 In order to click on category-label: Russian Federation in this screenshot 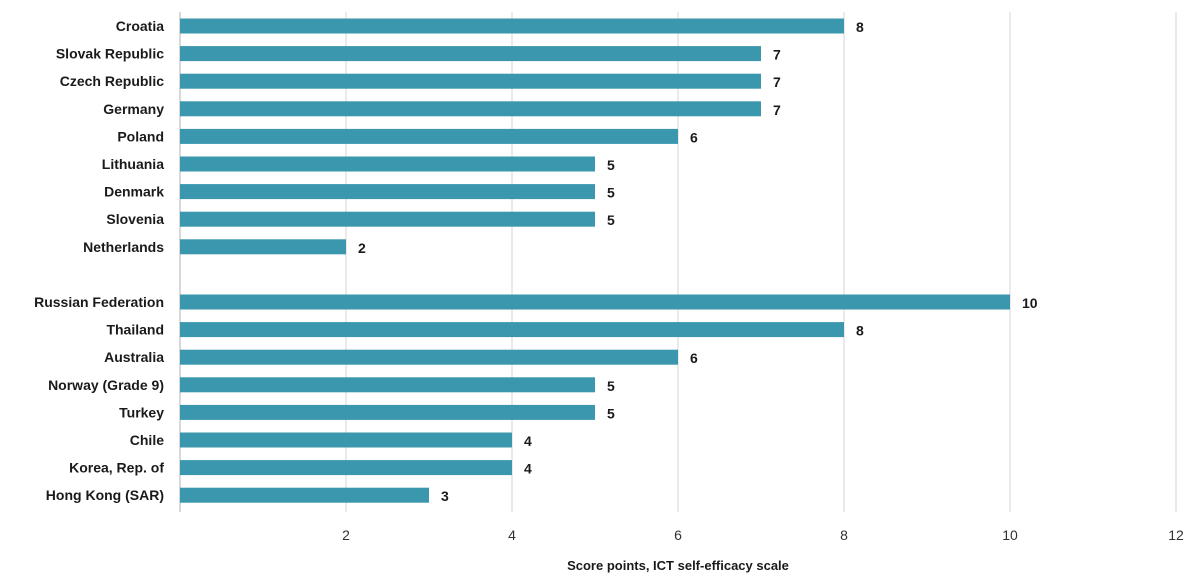, I will do `click(99, 302)`.